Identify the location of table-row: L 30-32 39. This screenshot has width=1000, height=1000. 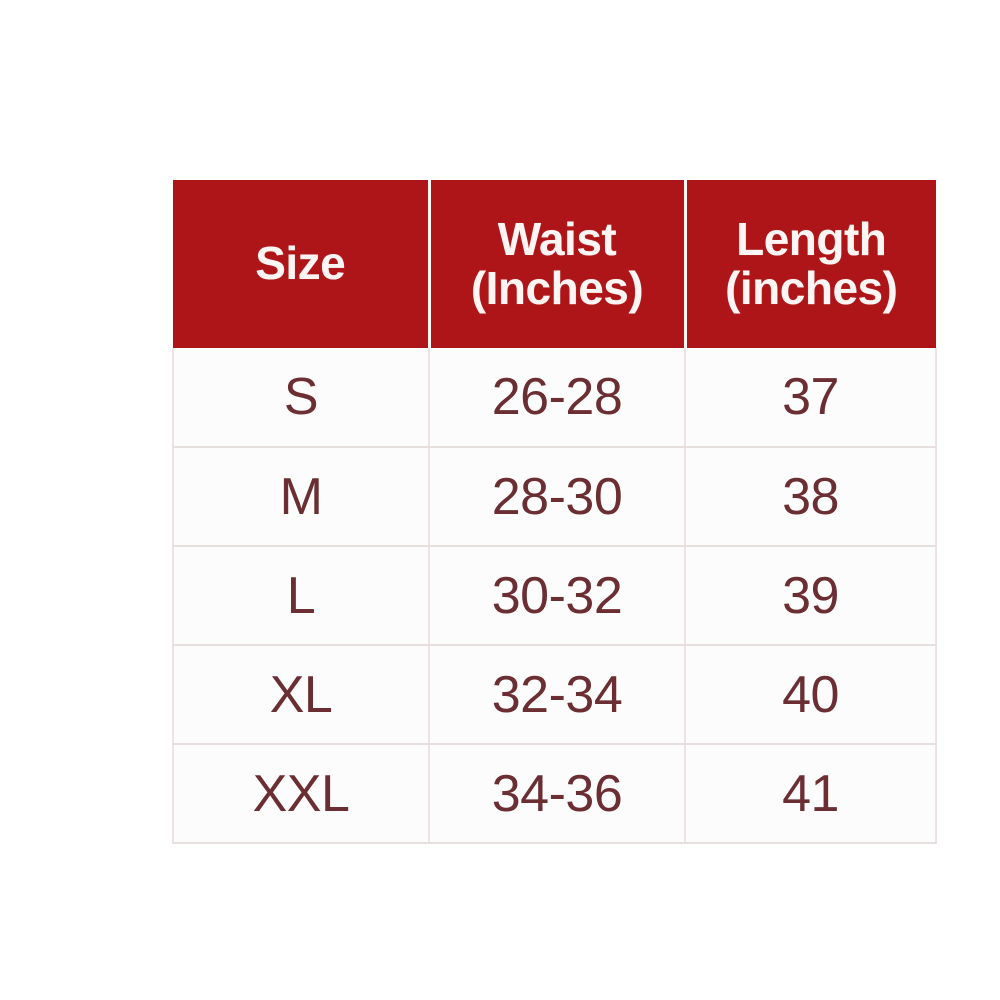
(554, 596).